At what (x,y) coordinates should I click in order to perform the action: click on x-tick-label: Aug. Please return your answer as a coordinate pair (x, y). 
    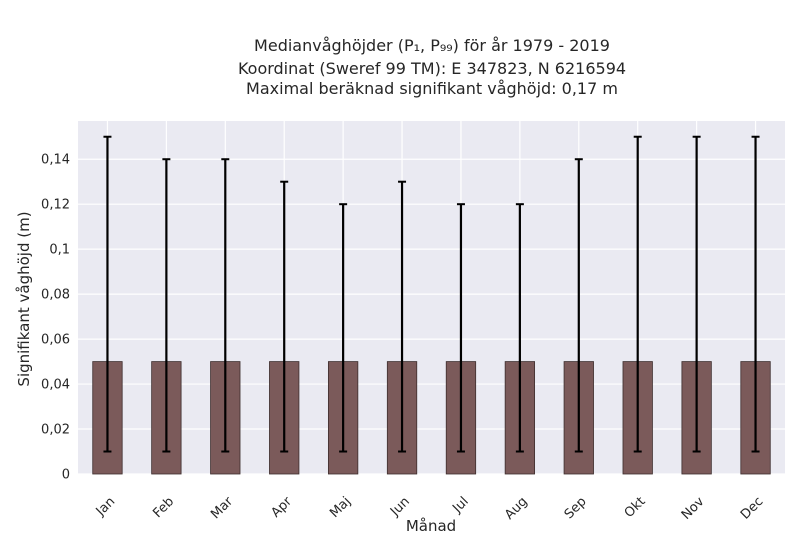
    Looking at the image, I should click on (516, 508).